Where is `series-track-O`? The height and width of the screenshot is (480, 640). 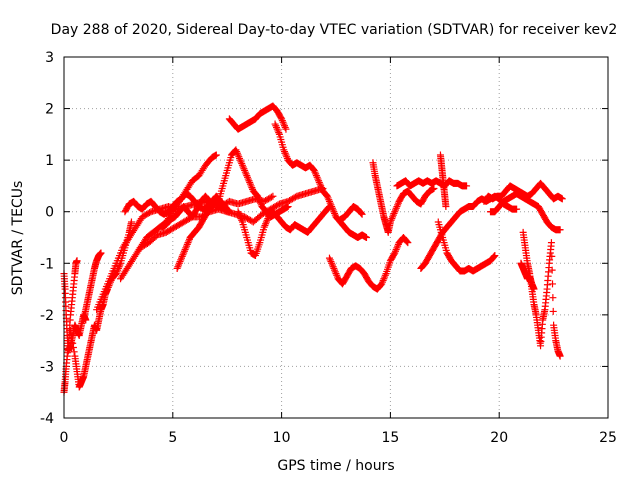
series-track-O is located at coordinates (368, 263).